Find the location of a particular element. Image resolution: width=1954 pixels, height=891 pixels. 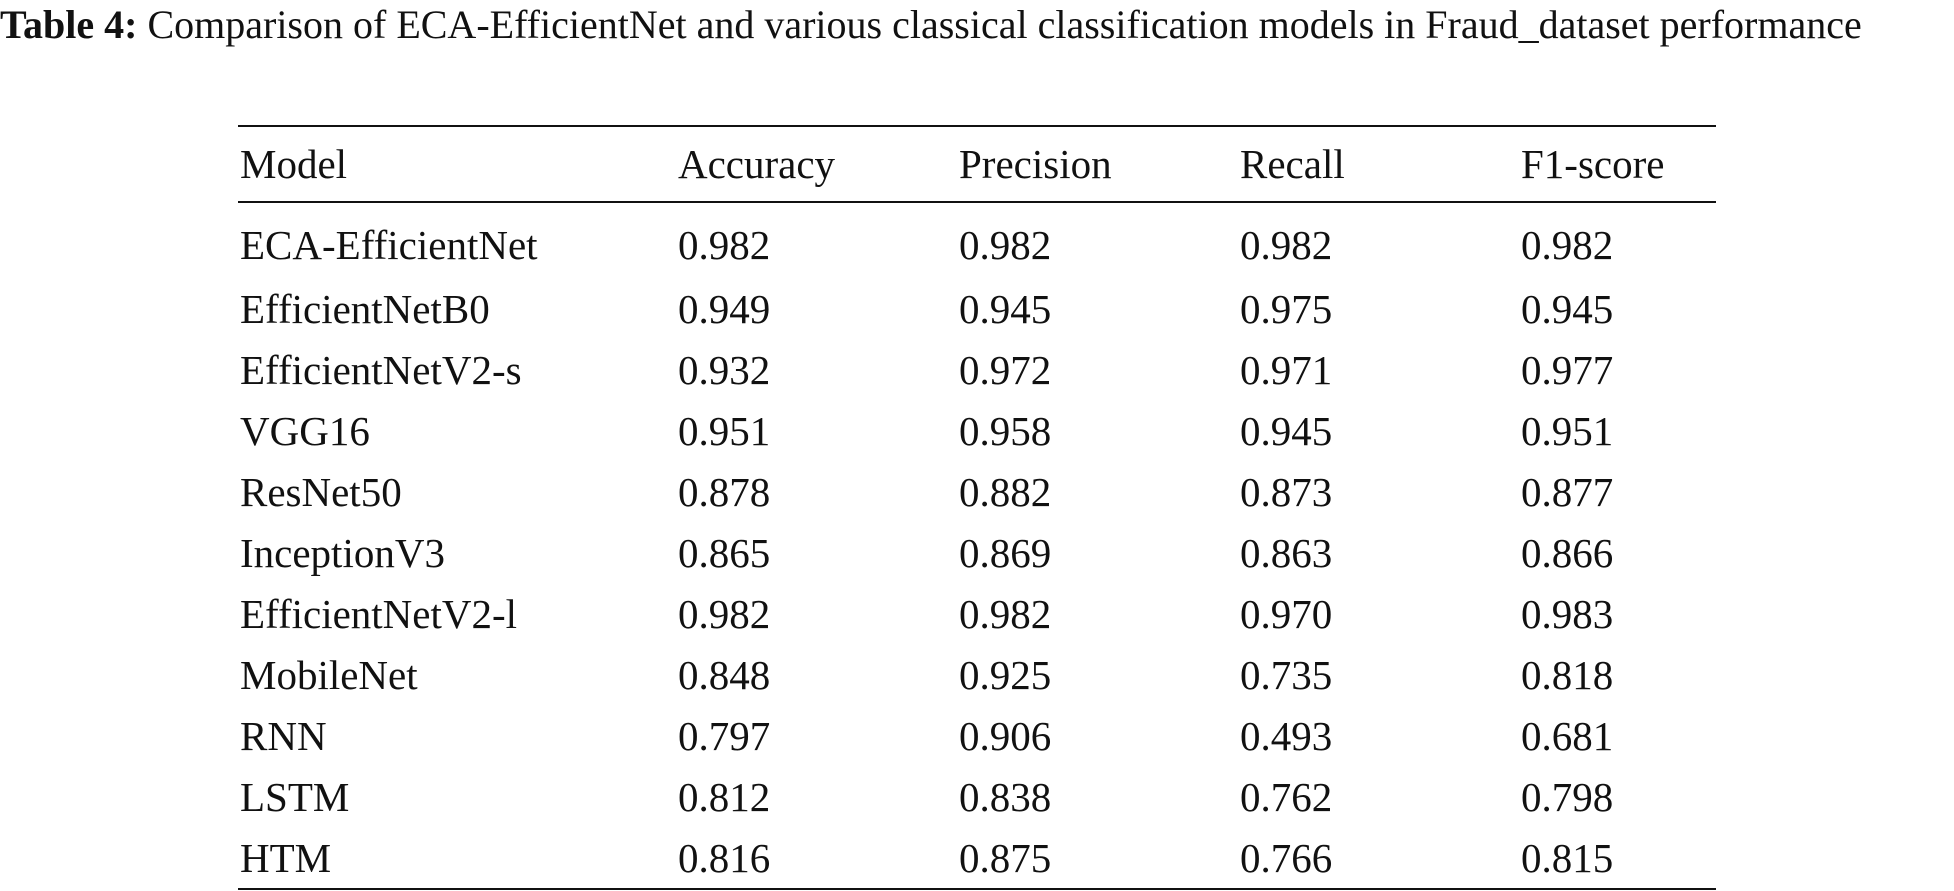

model-name-cell: EfficientNetV2-s is located at coordinates (381, 369).